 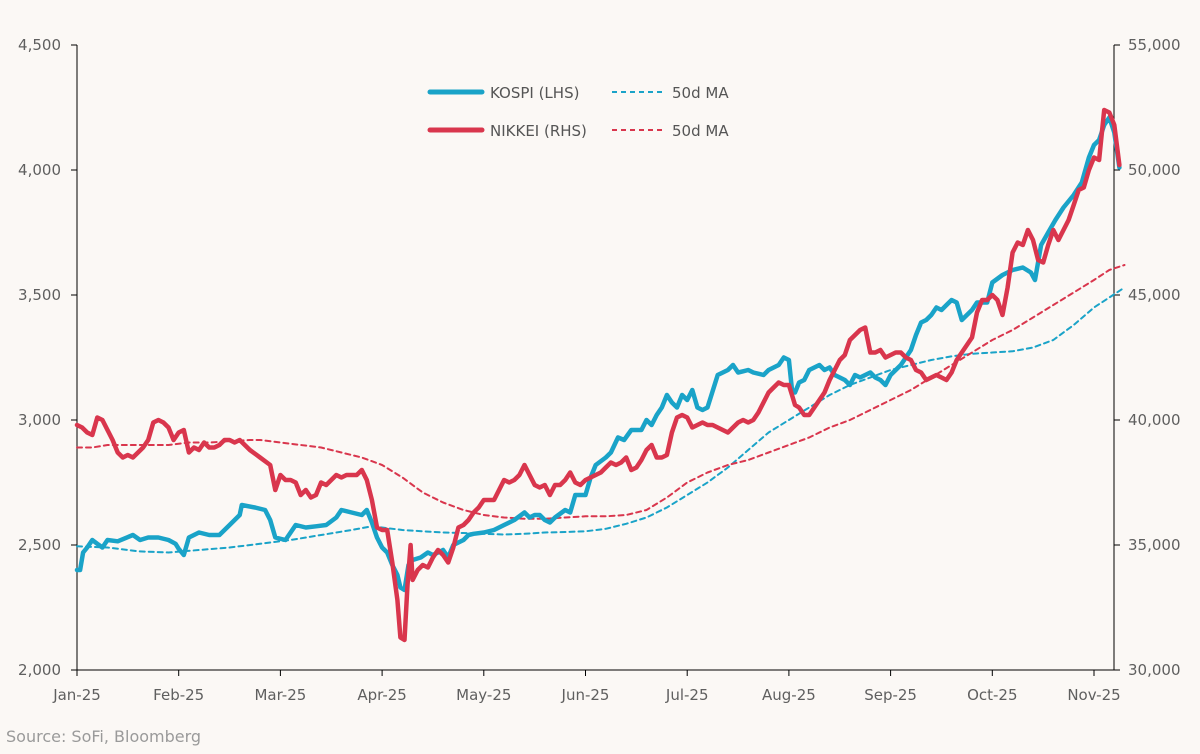 What do you see at coordinates (789, 695) in the screenshot?
I see `x-tick-label: Aug-25` at bounding box center [789, 695].